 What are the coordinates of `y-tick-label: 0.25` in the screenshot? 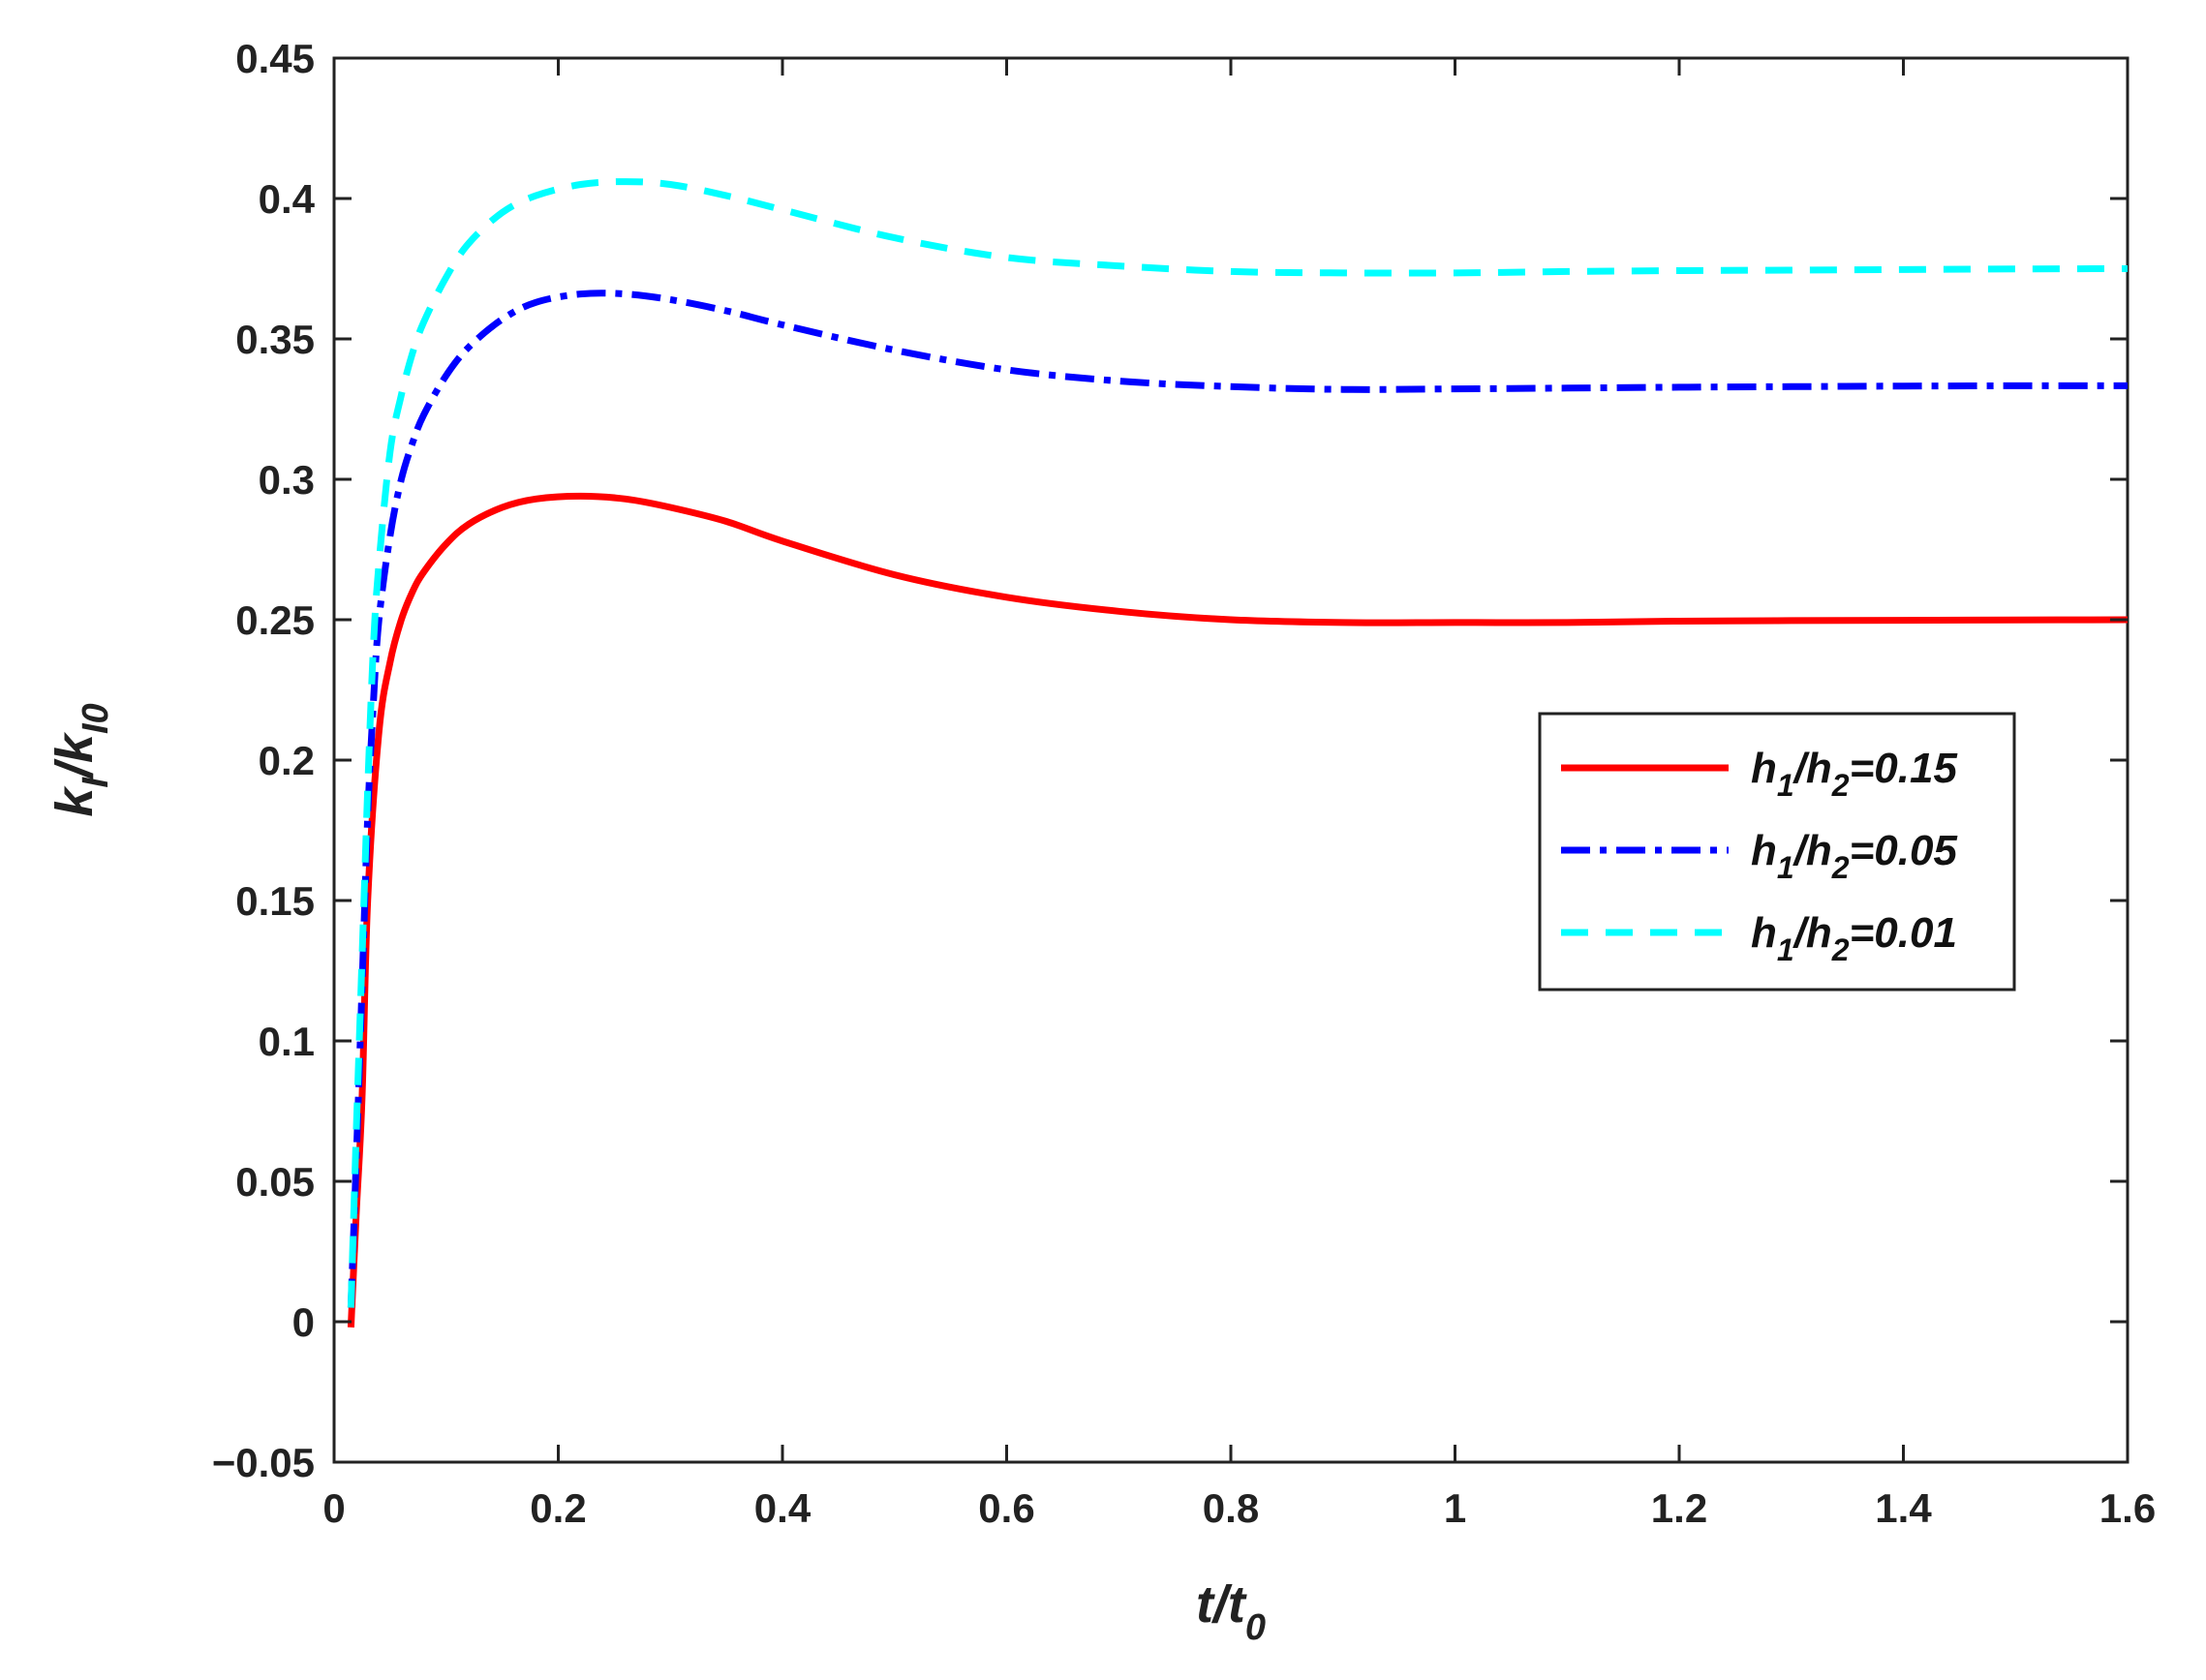 It's located at (275, 620).